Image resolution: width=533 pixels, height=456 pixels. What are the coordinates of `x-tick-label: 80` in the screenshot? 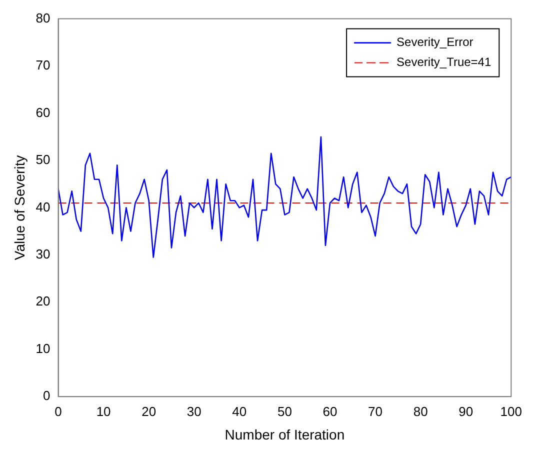 It's located at (420, 411).